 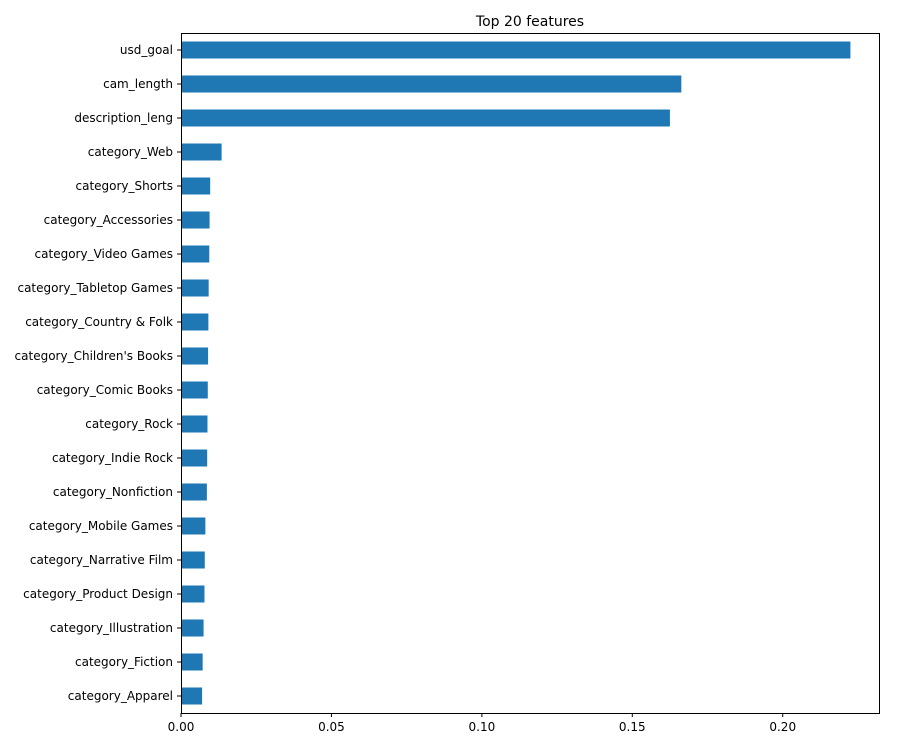 What do you see at coordinates (194, 390) in the screenshot?
I see `bar-category-comic-books` at bounding box center [194, 390].